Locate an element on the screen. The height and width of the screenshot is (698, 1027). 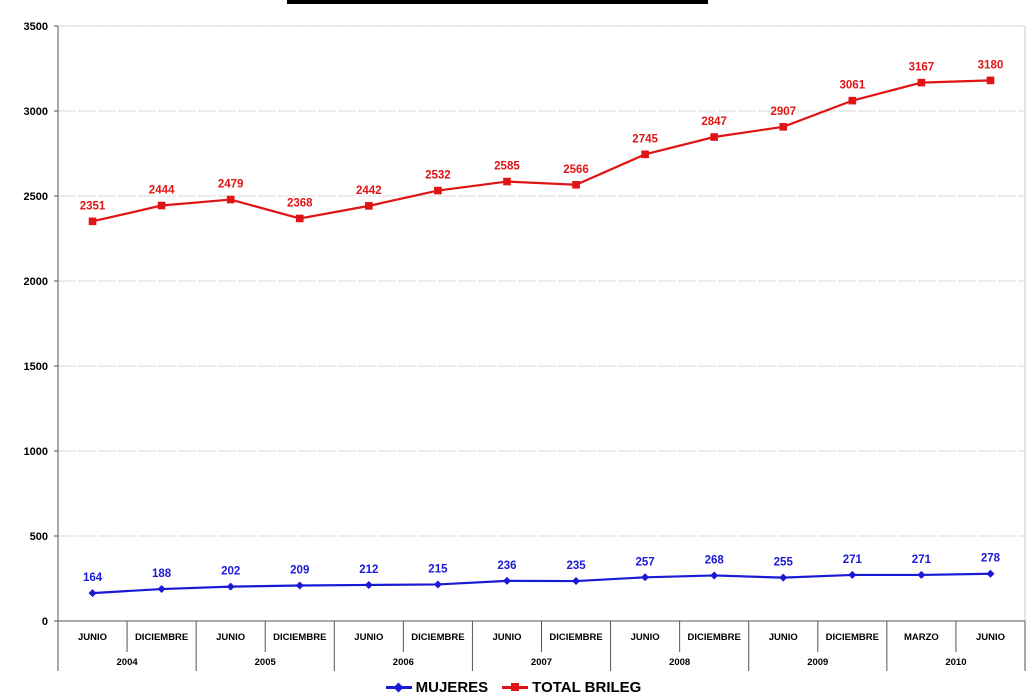
year-group-label: 2004 is located at coordinates (128, 662).